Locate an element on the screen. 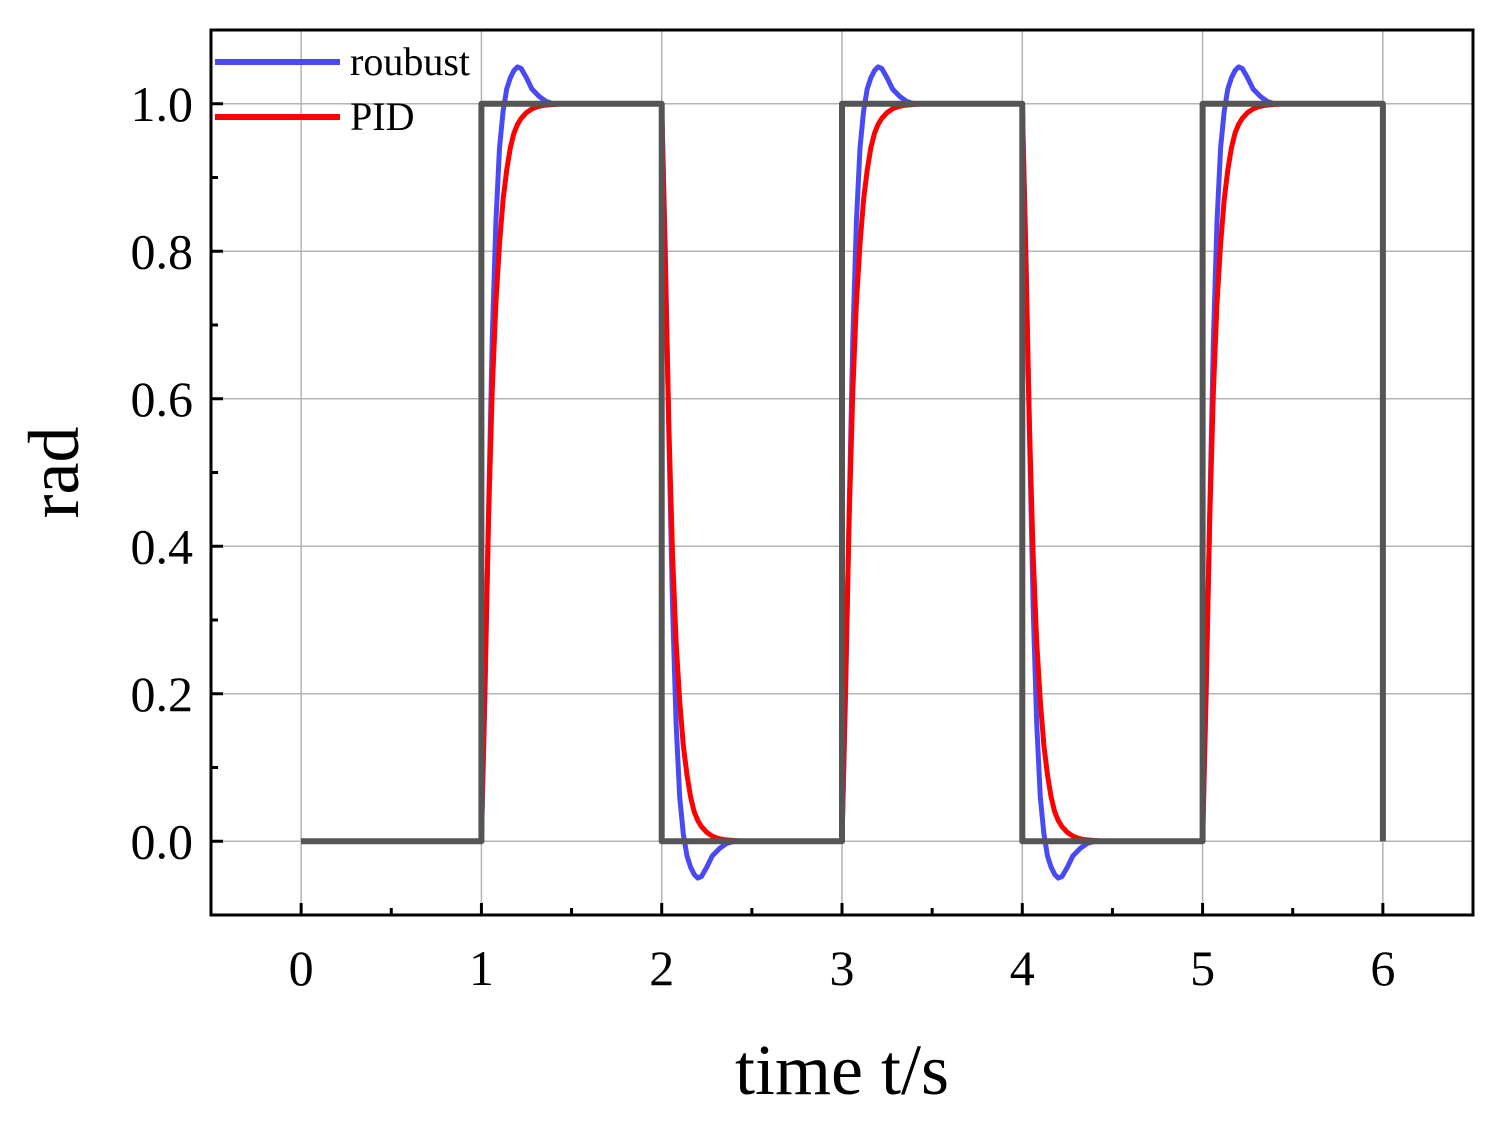 The image size is (1508, 1128). x-tick-label: 6 is located at coordinates (1382, 968).